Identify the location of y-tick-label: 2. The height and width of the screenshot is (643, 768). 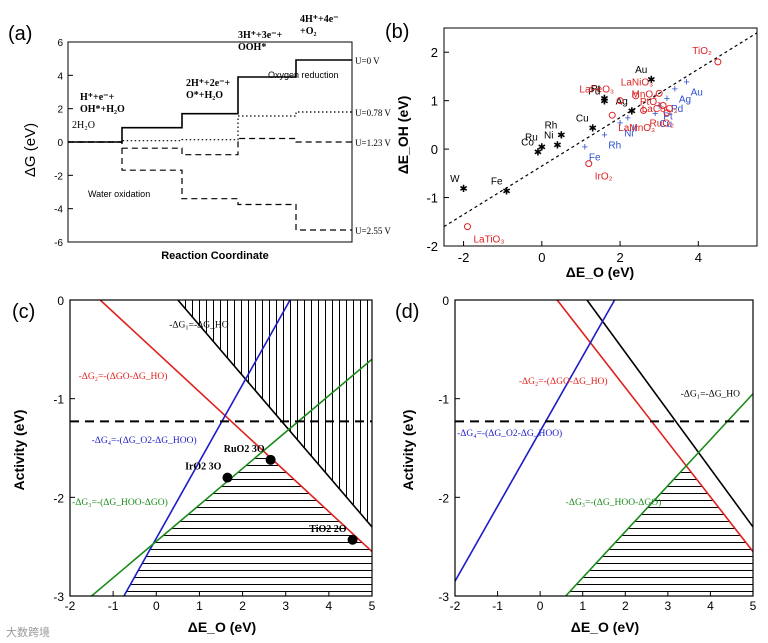
(434, 52).